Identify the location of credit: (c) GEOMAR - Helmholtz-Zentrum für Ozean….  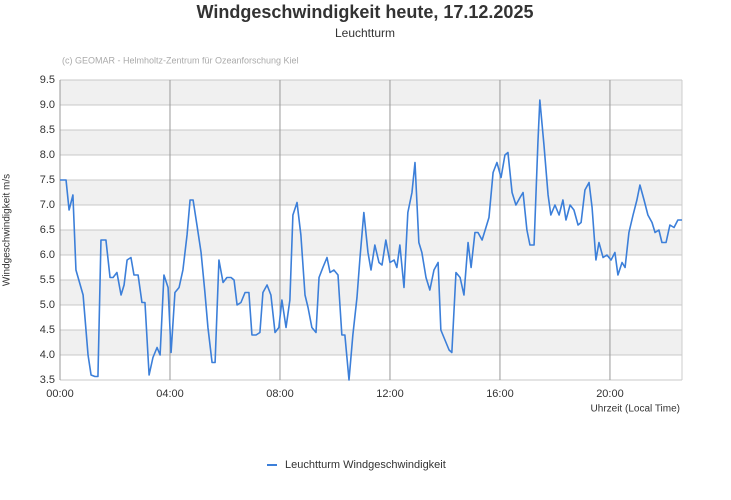
(180, 60).